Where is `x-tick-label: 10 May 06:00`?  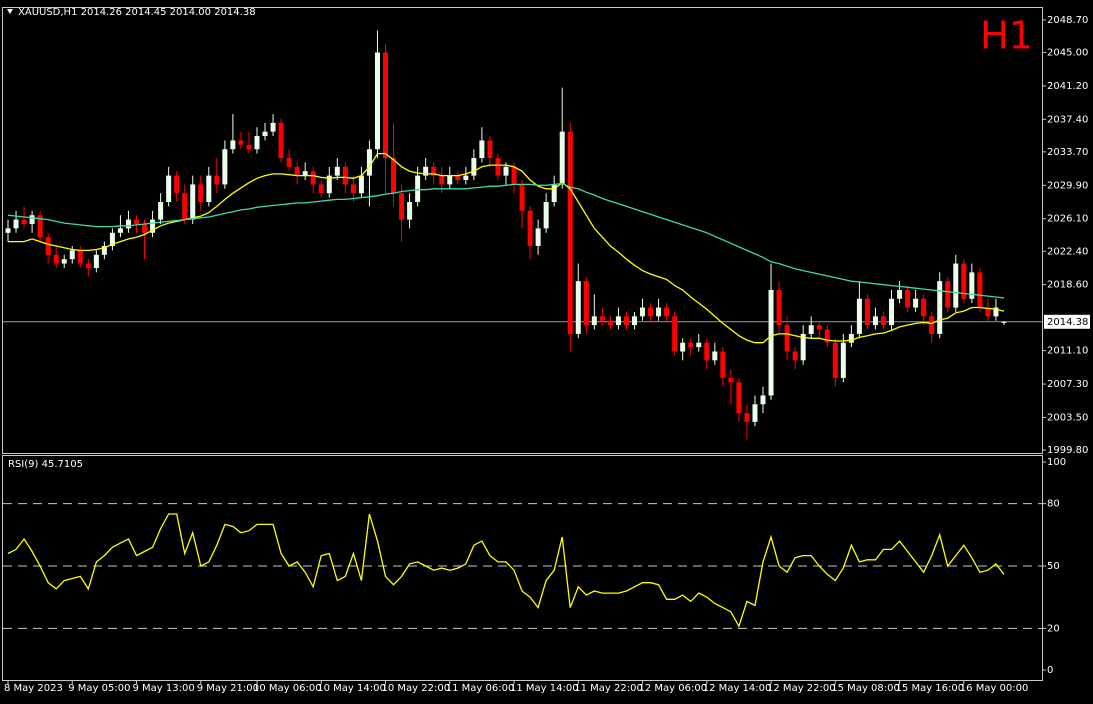
x-tick-label: 10 May 06:00 is located at coordinates (287, 688).